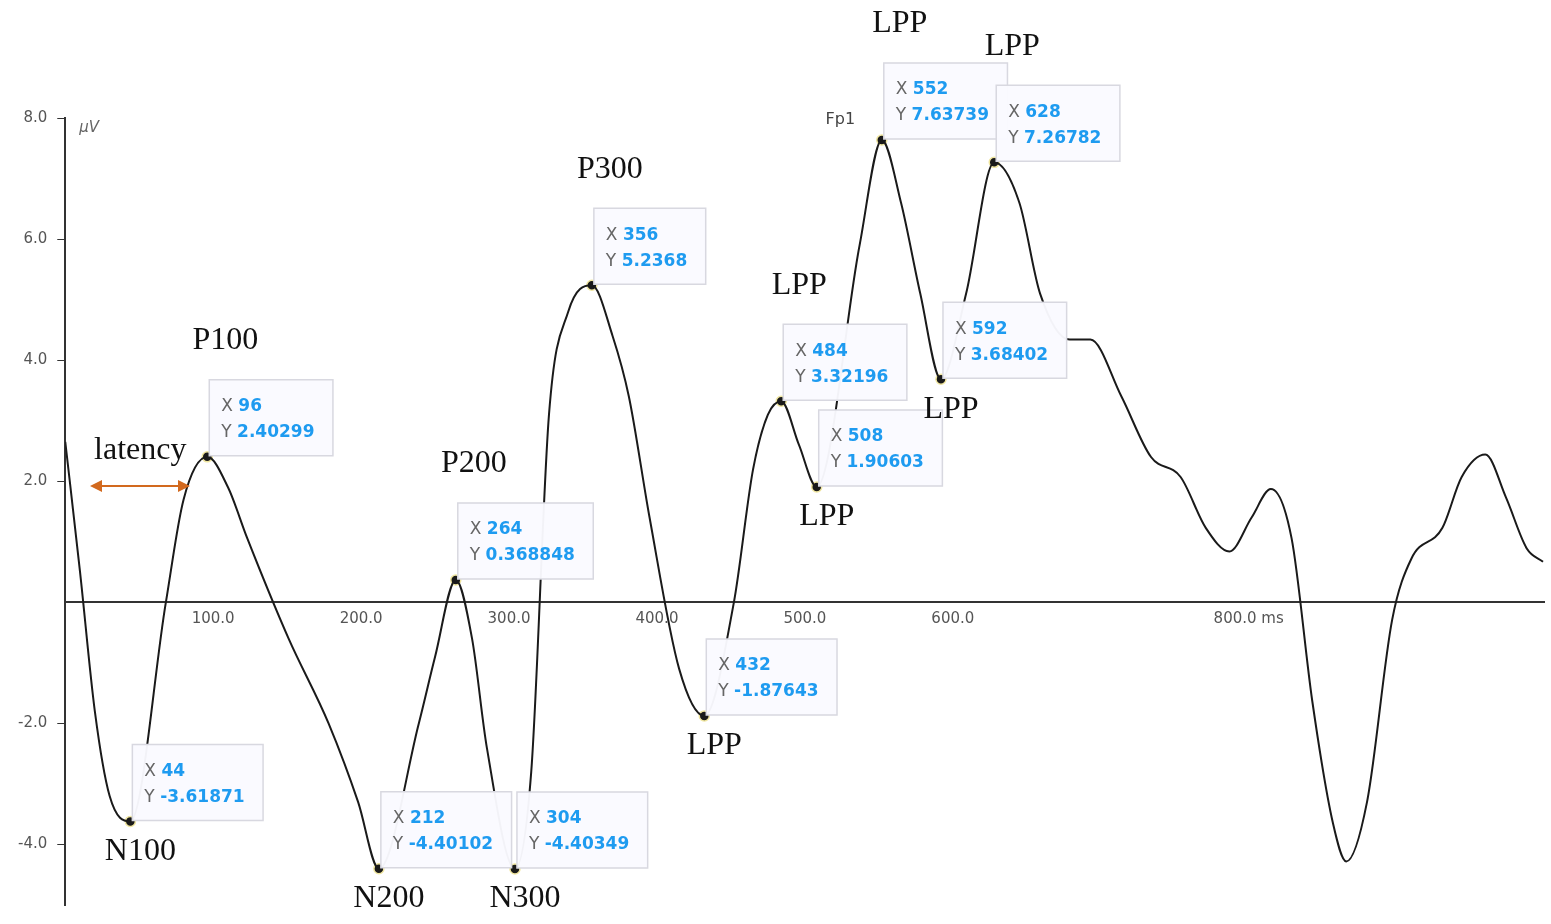 The width and height of the screenshot is (1551, 924). Describe the element at coordinates (32, 843) in the screenshot. I see `y-tick-label: -4.0` at that location.